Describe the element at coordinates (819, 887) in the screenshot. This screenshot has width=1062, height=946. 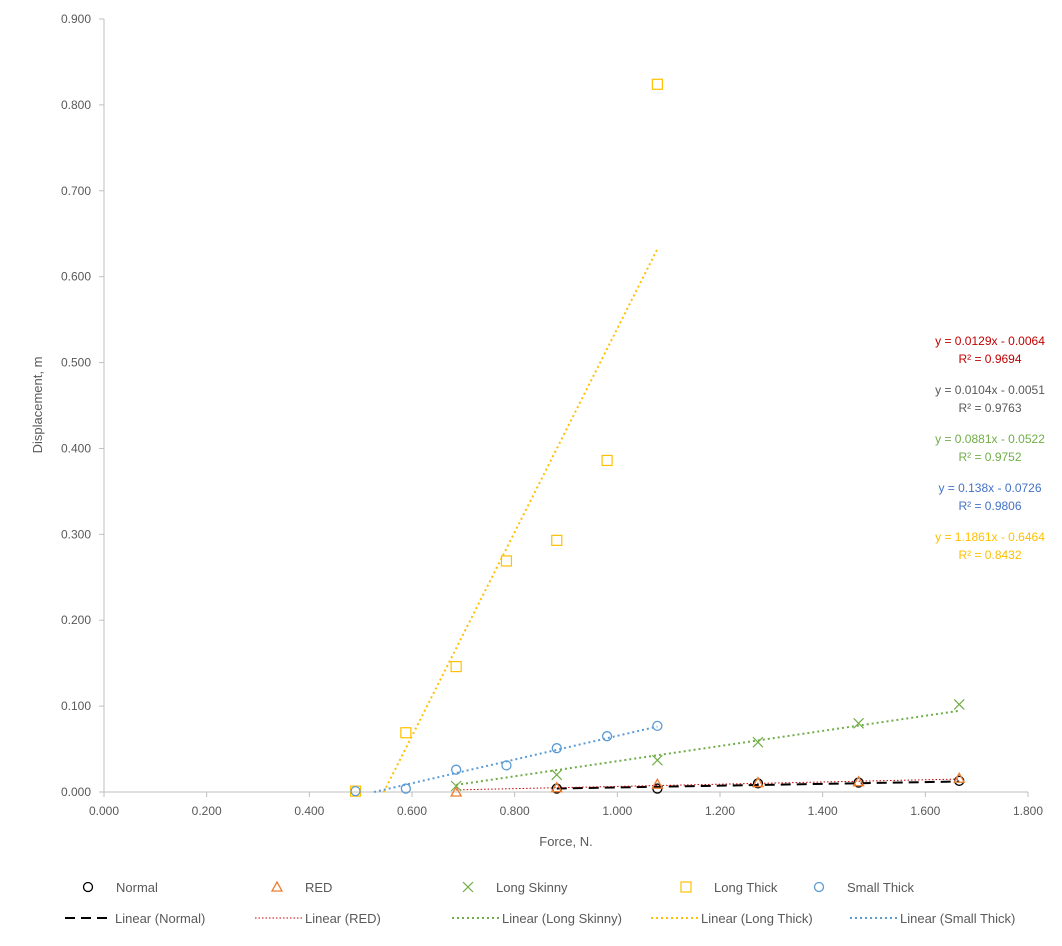
I see `legend-marker-small-thick` at that location.